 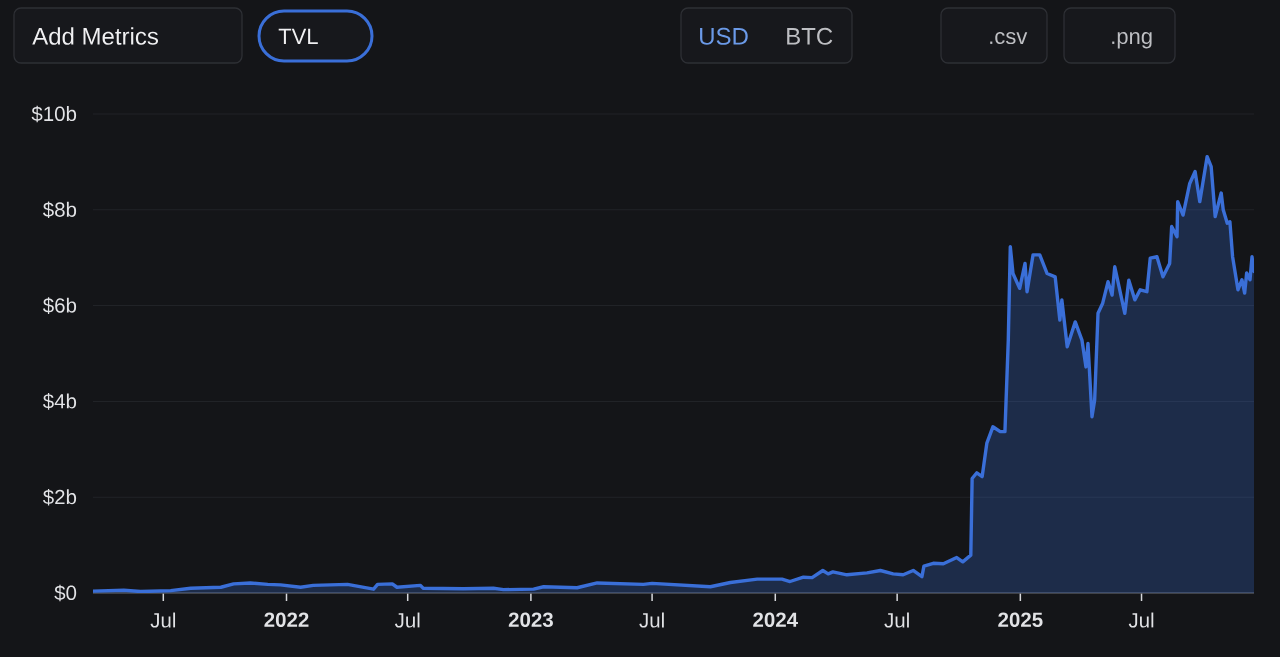 I want to click on y-tick-label: $2b, so click(x=59, y=497).